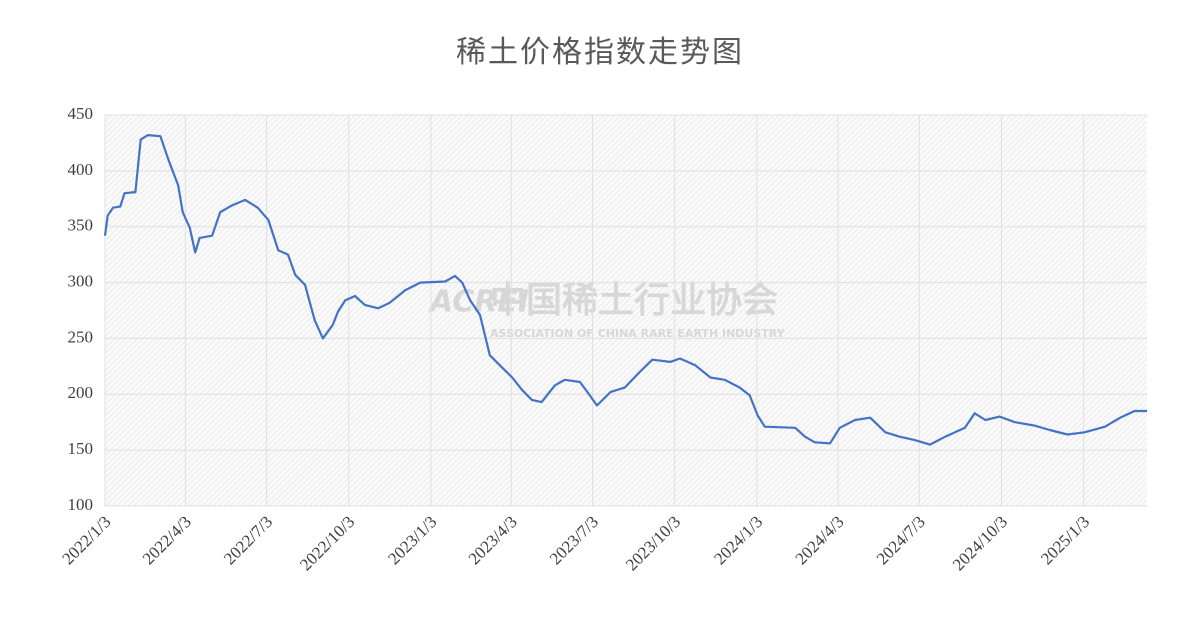  I want to click on x-tick-label: 2022/4/3, so click(167, 540).